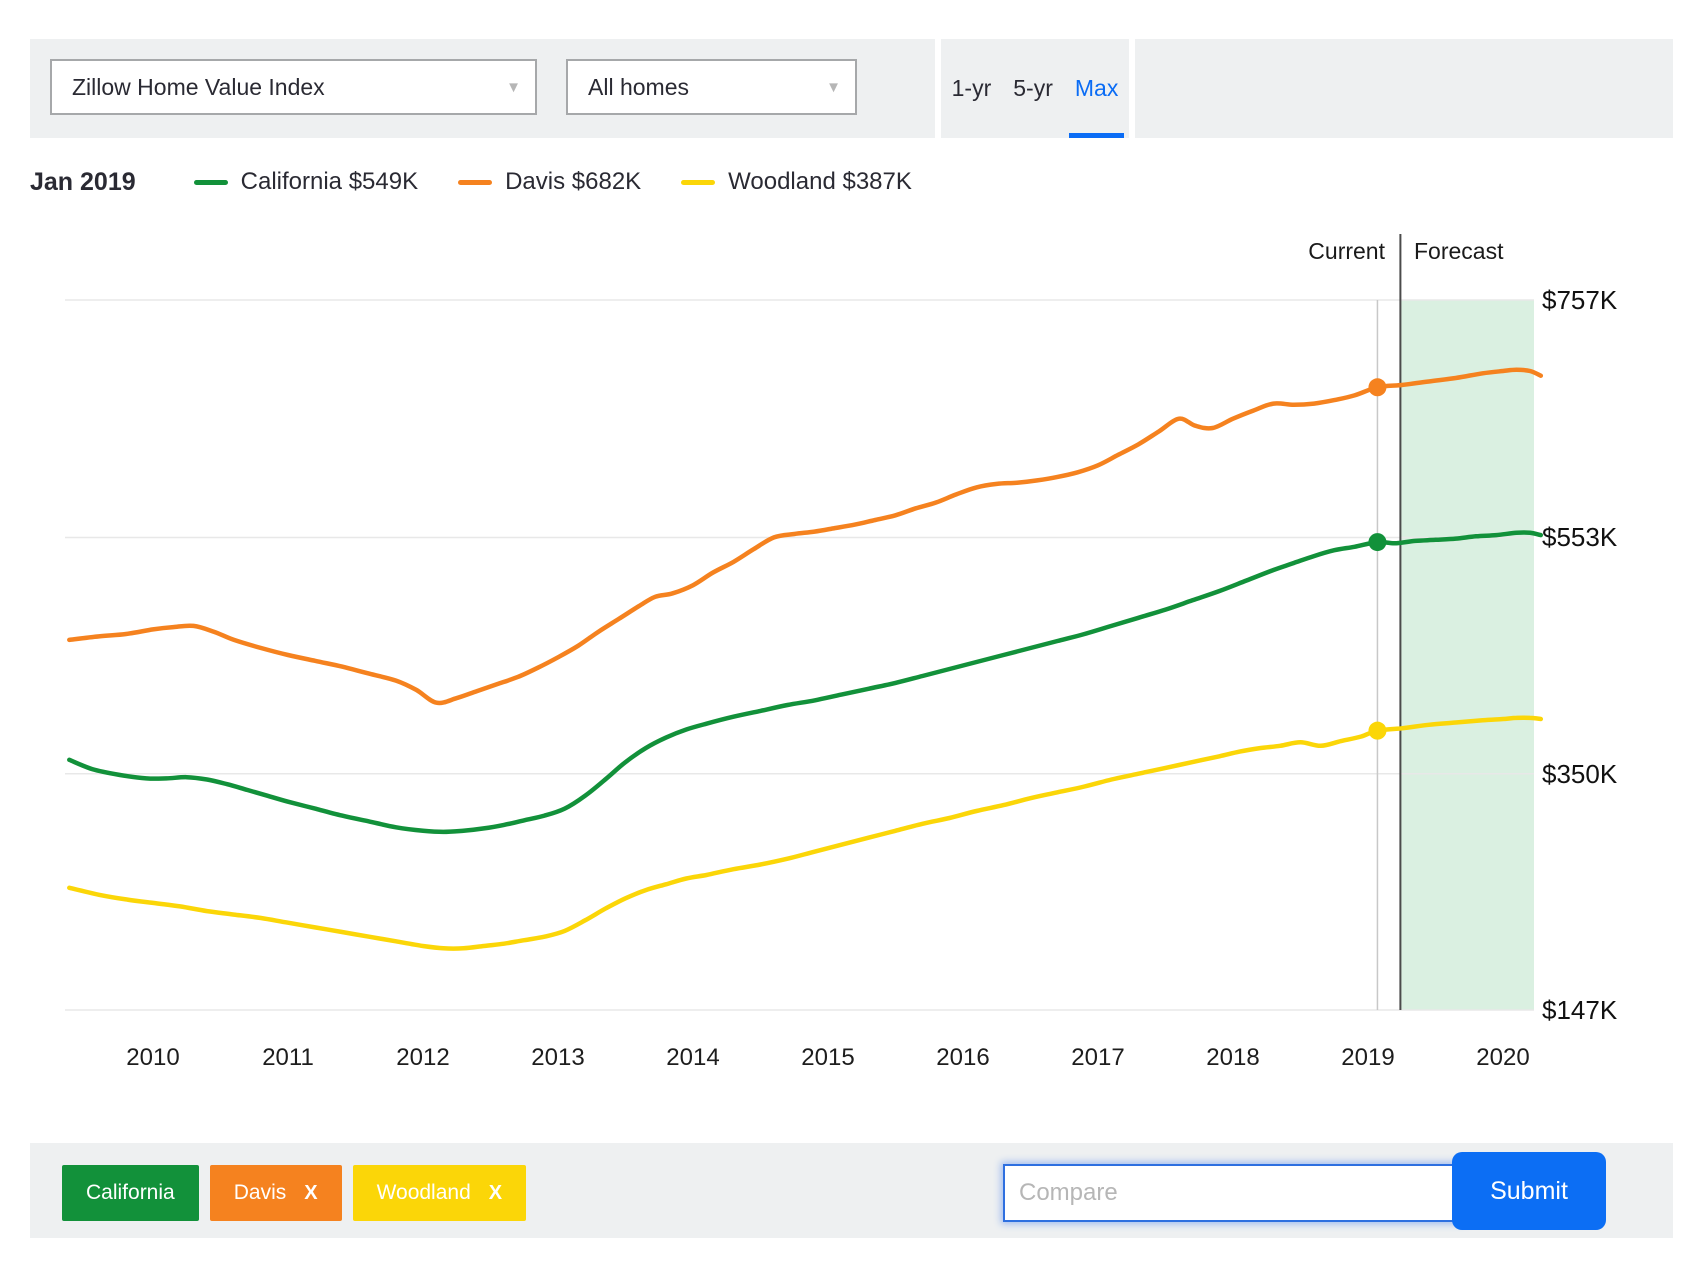 The width and height of the screenshot is (1698, 1288). I want to click on legend-item-label: Woodland $387K, so click(820, 181).